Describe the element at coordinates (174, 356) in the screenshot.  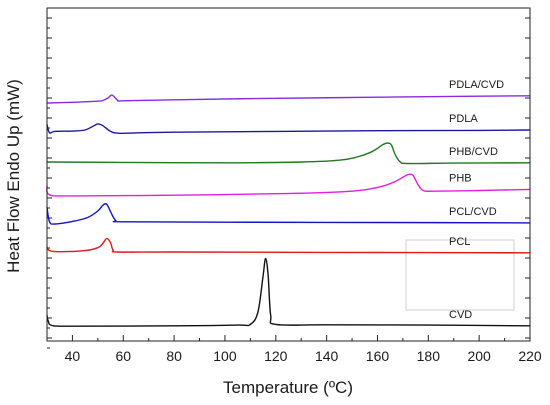
I see `x-tick-label: 80` at that location.